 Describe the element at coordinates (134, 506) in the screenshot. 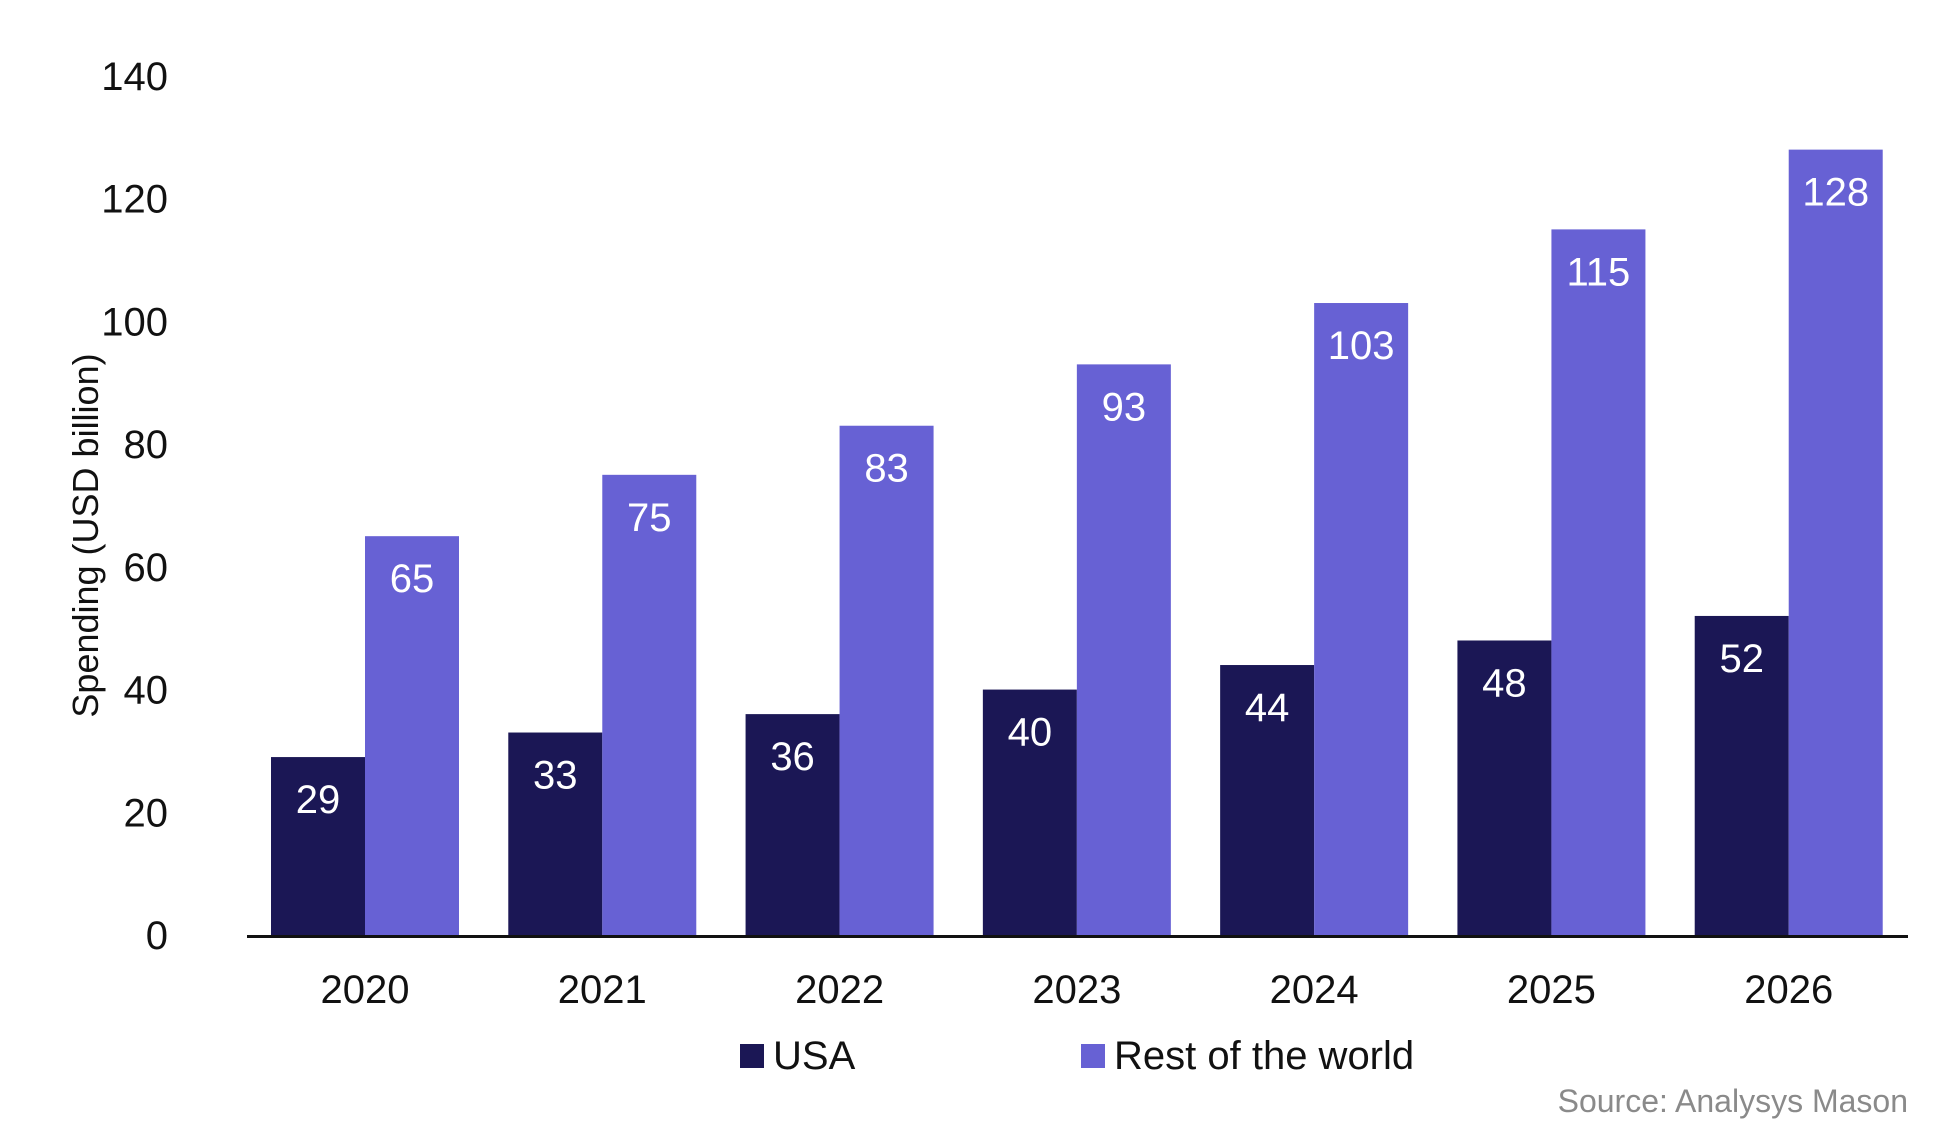

I see `y-axis-ticks: 0 20 40 60 80 100 120 140` at that location.